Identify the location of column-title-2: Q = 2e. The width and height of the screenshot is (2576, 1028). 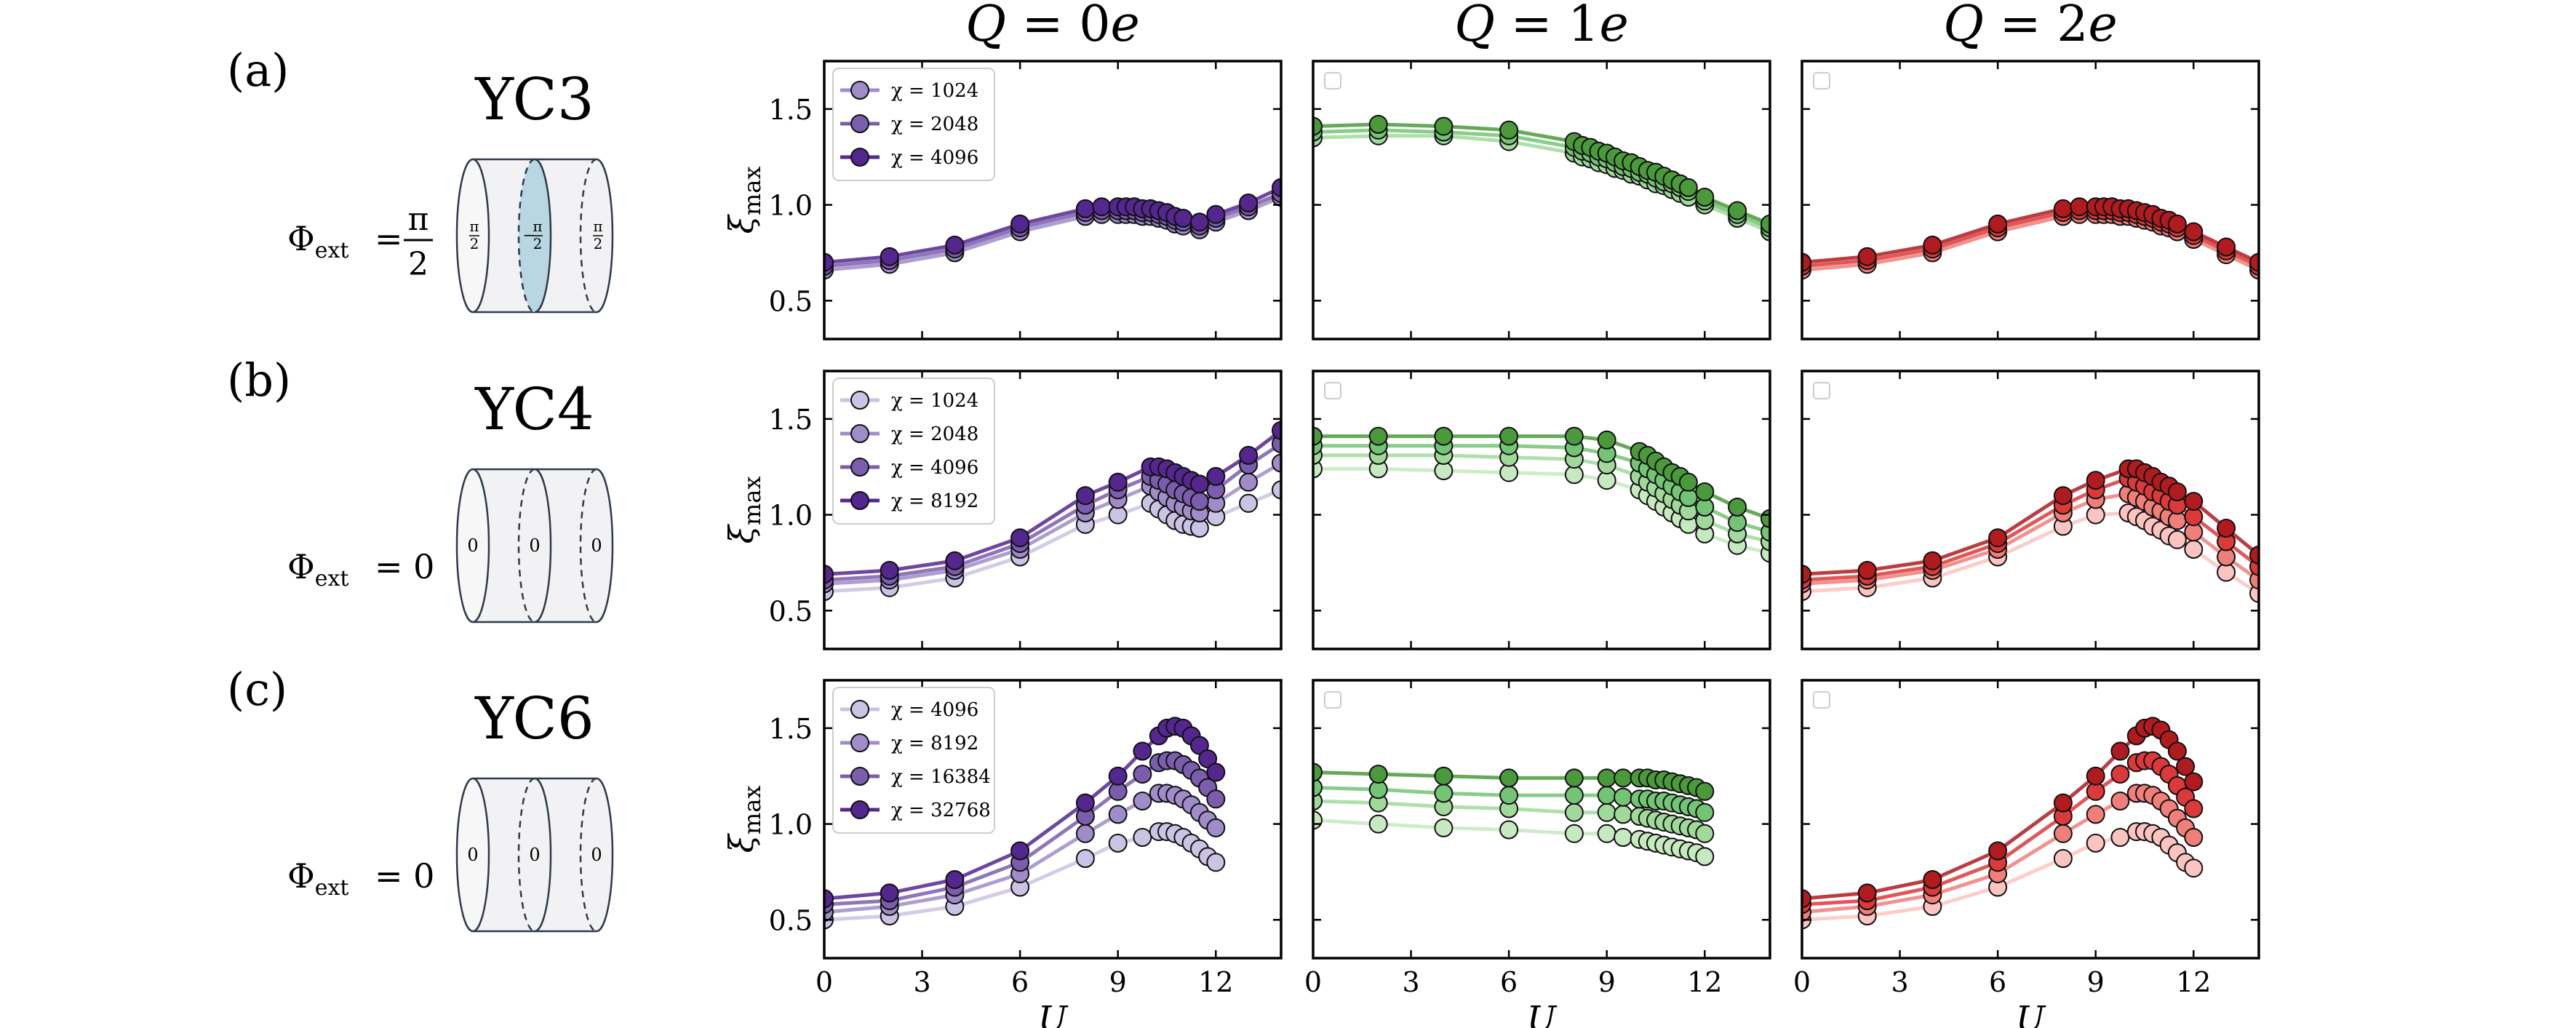
(2030, 26).